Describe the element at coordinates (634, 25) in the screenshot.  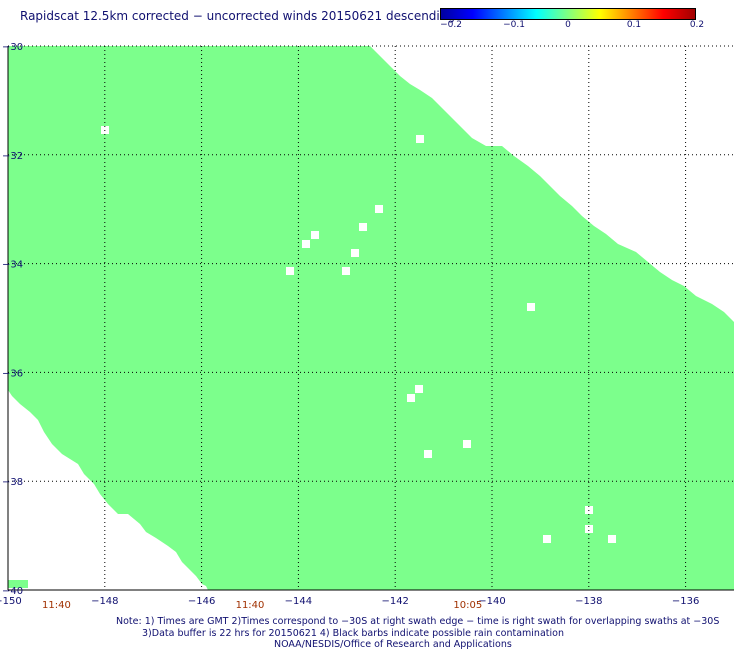
I see `colorbar-label: 0.1` at that location.